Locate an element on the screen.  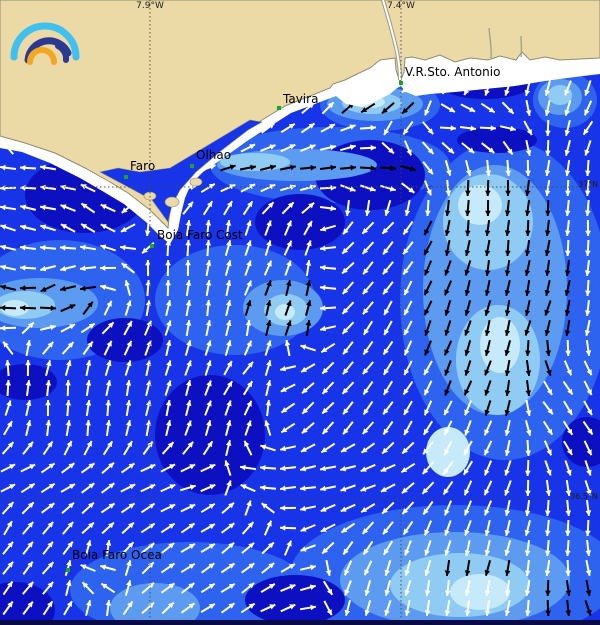
buoy-marker-boia-faro-cost is located at coordinates (152, 246).